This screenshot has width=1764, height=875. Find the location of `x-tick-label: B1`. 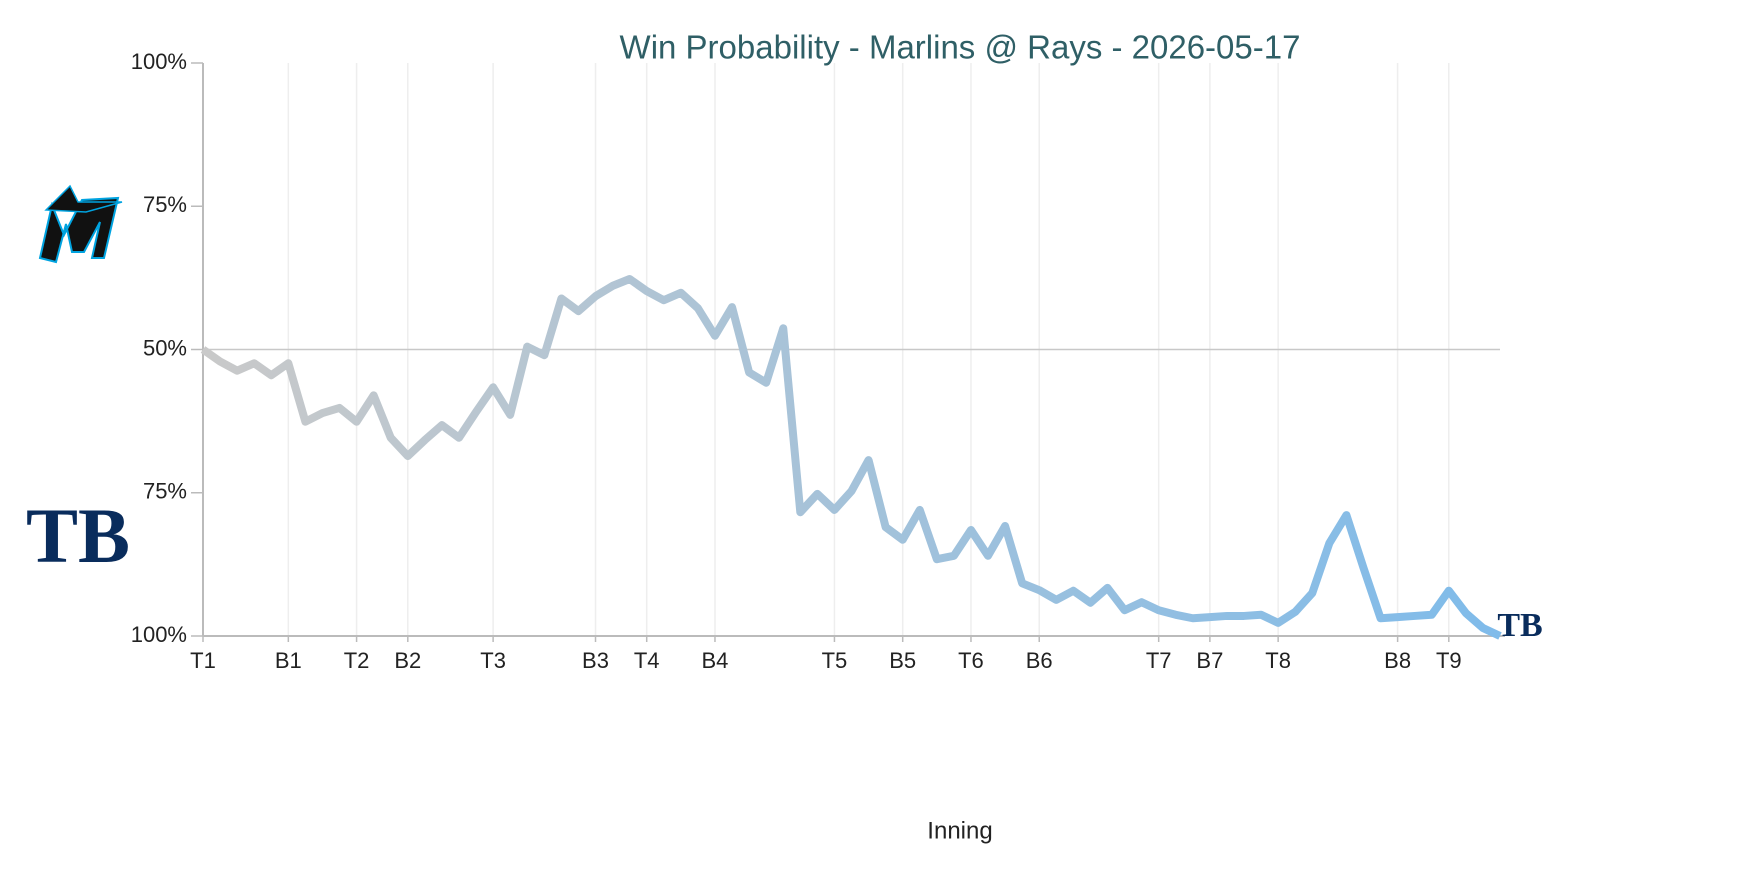

x-tick-label: B1 is located at coordinates (288, 660).